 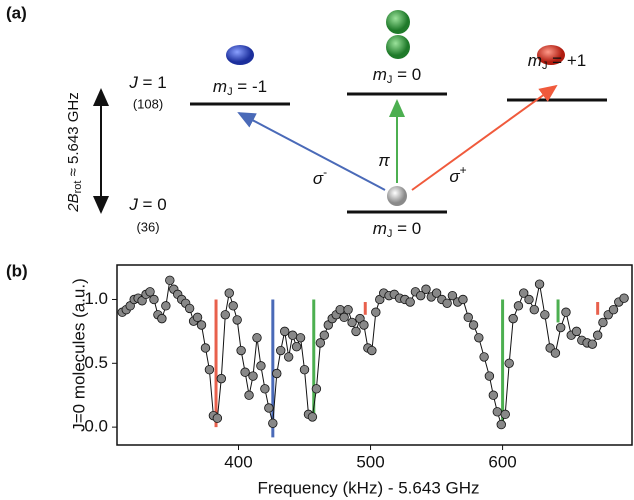 What do you see at coordinates (397, 229) in the screenshot?
I see `state-label: mJ = 0` at bounding box center [397, 229].